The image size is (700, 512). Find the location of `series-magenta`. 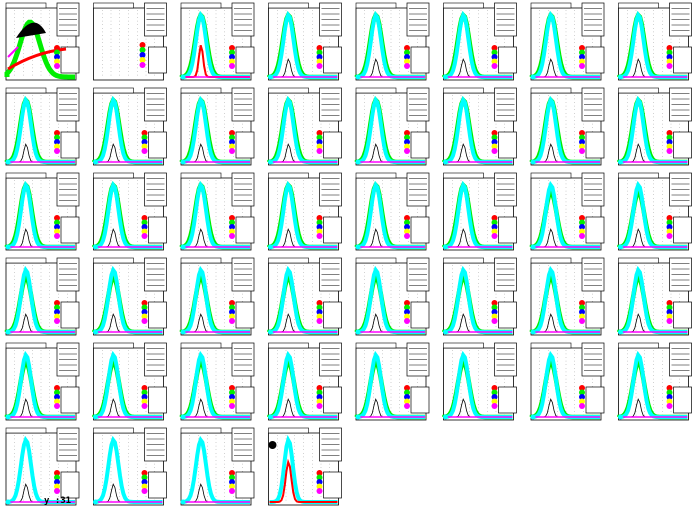

series-magenta is located at coordinates (13, 52).